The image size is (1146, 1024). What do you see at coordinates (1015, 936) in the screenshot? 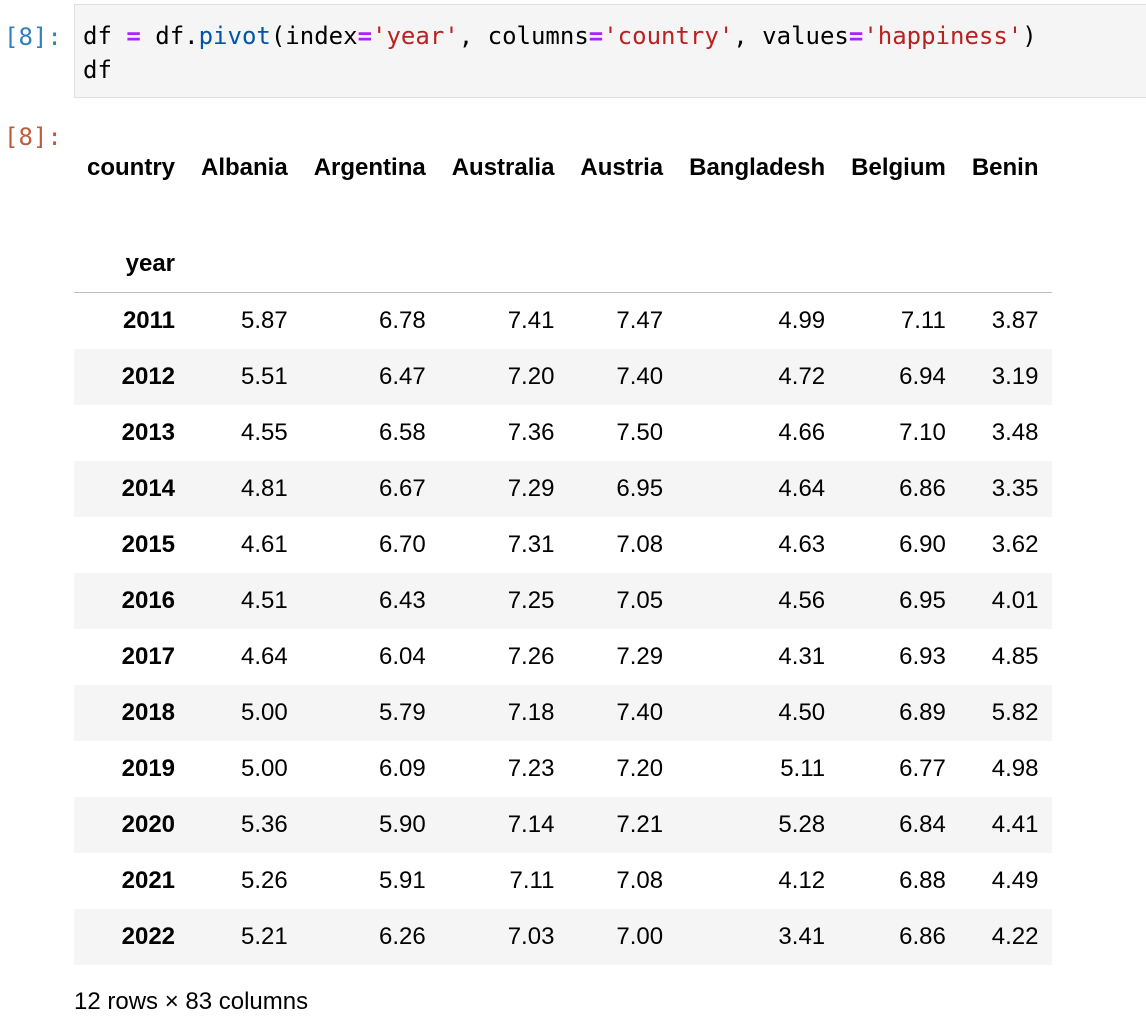
I see `table-cell: 4.22` at bounding box center [1015, 936].